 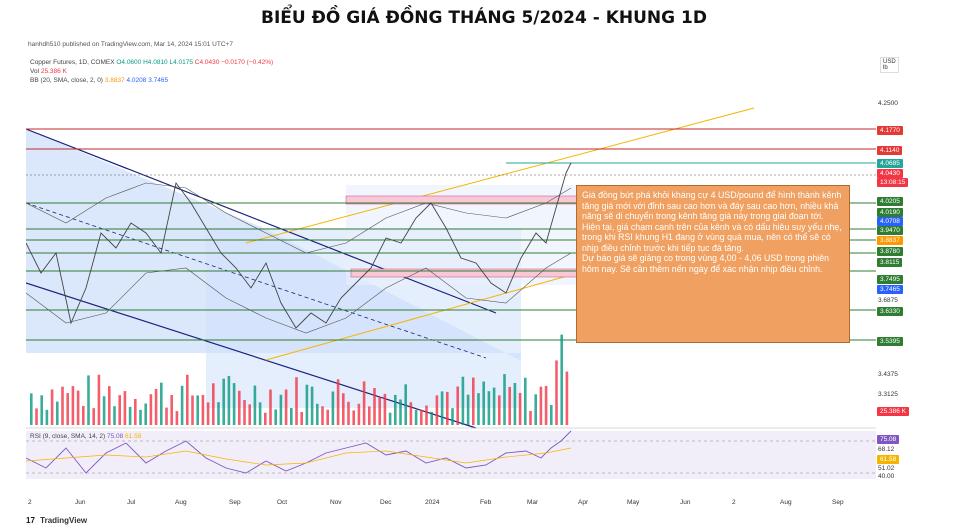 I want to click on price-tag: 3.6330, so click(x=890, y=311).